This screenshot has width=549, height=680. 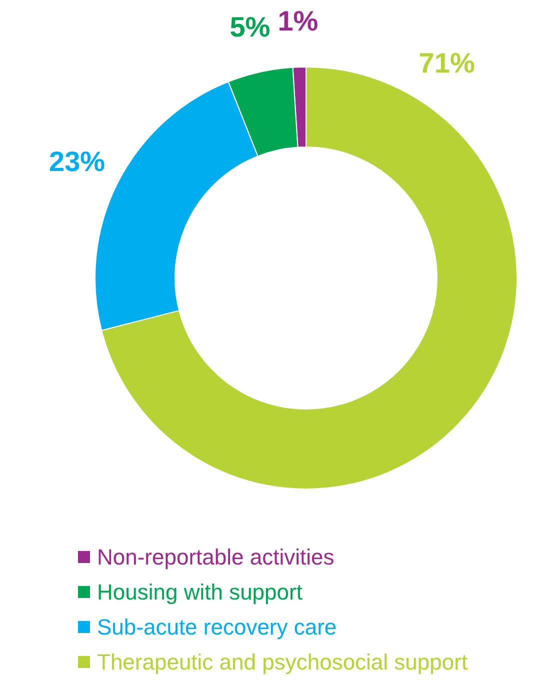 I want to click on data-label: 71%, so click(x=446, y=63).